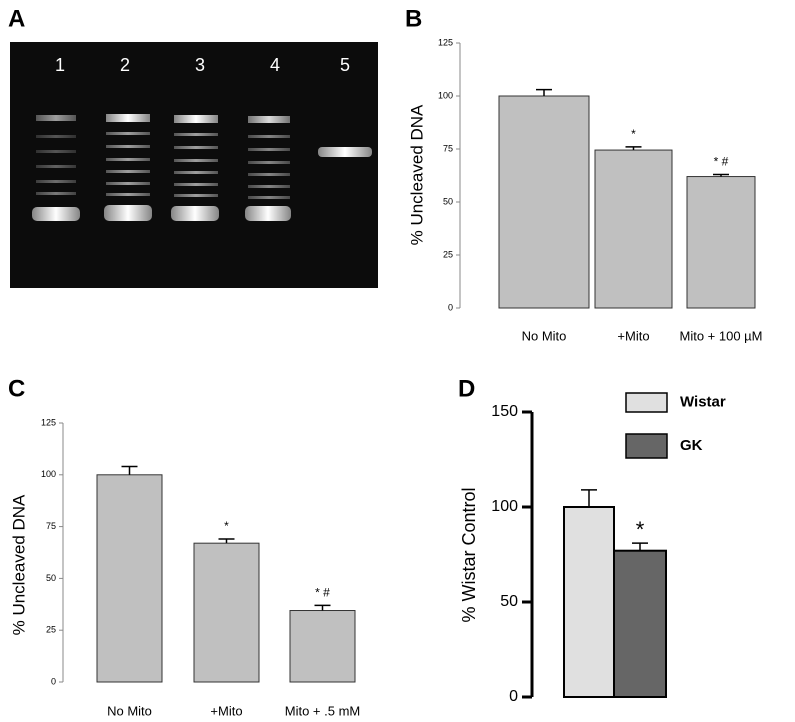 Image resolution: width=795 pixels, height=722 pixels. Describe the element at coordinates (466, 388) in the screenshot. I see `panel-label: D` at that location.